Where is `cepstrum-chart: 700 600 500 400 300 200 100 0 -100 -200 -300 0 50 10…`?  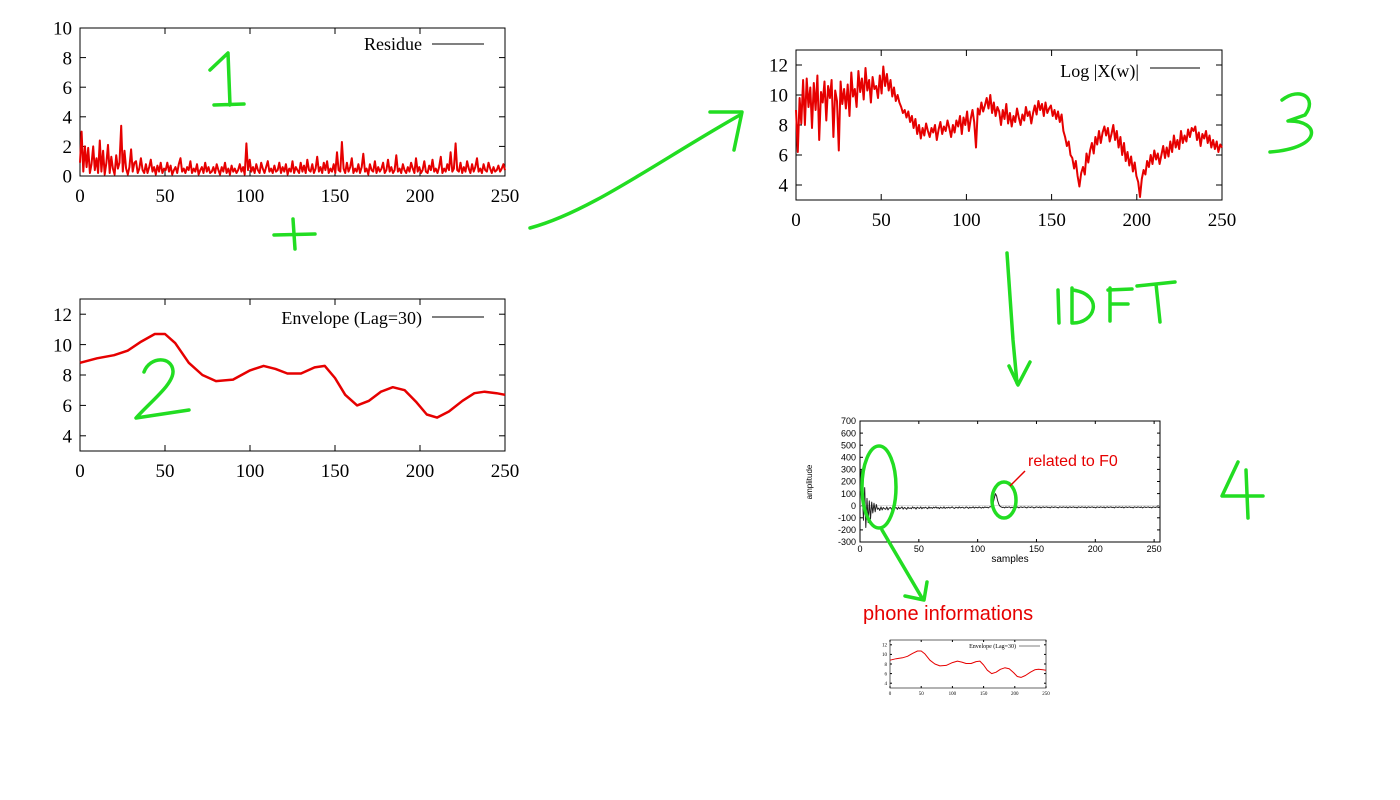 cepstrum-chart: 700 600 500 400 300 200 100 0 -100 -200 -300 0 50 10… is located at coordinates (983, 490).